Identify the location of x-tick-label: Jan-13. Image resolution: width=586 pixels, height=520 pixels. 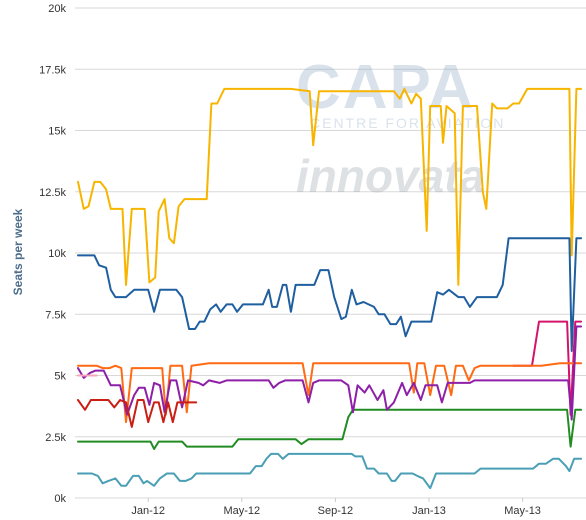
(429, 511).